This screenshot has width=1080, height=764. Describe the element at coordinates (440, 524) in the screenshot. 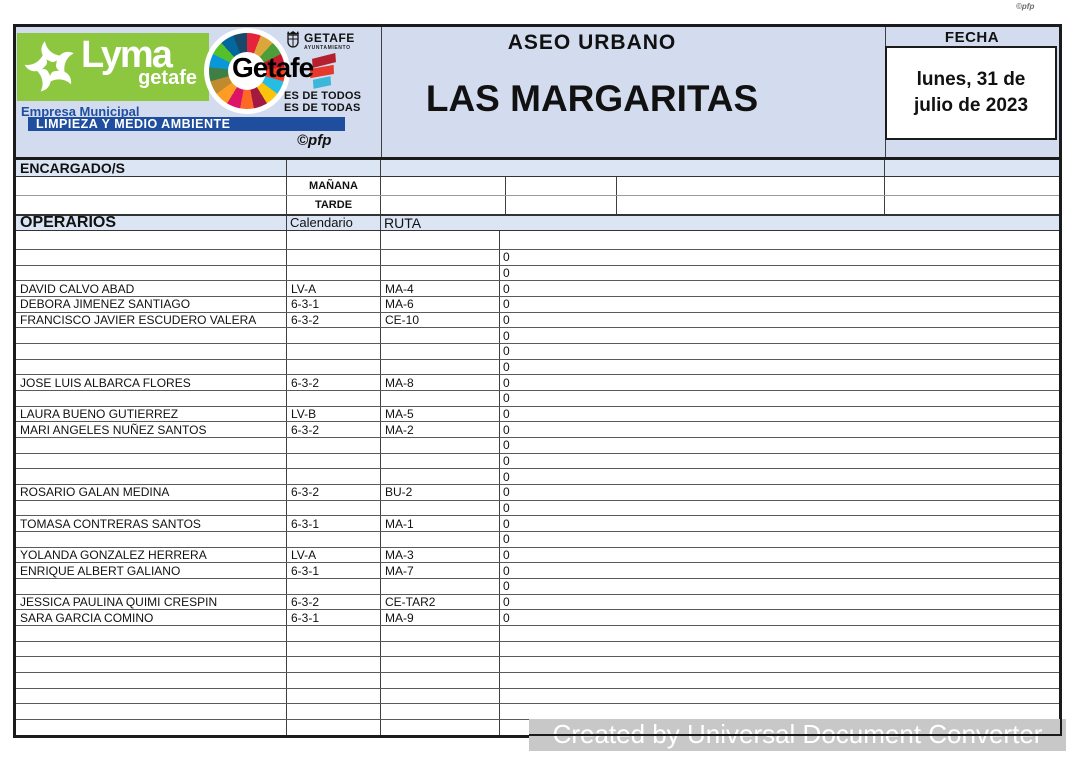

I see `ruta-cell: MA-1` at that location.